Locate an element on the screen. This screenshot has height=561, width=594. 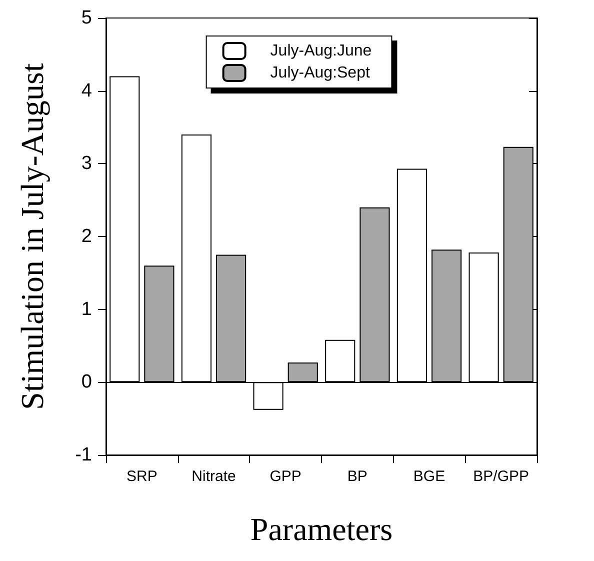
y-tick-label: 4 is located at coordinates (86, 91).